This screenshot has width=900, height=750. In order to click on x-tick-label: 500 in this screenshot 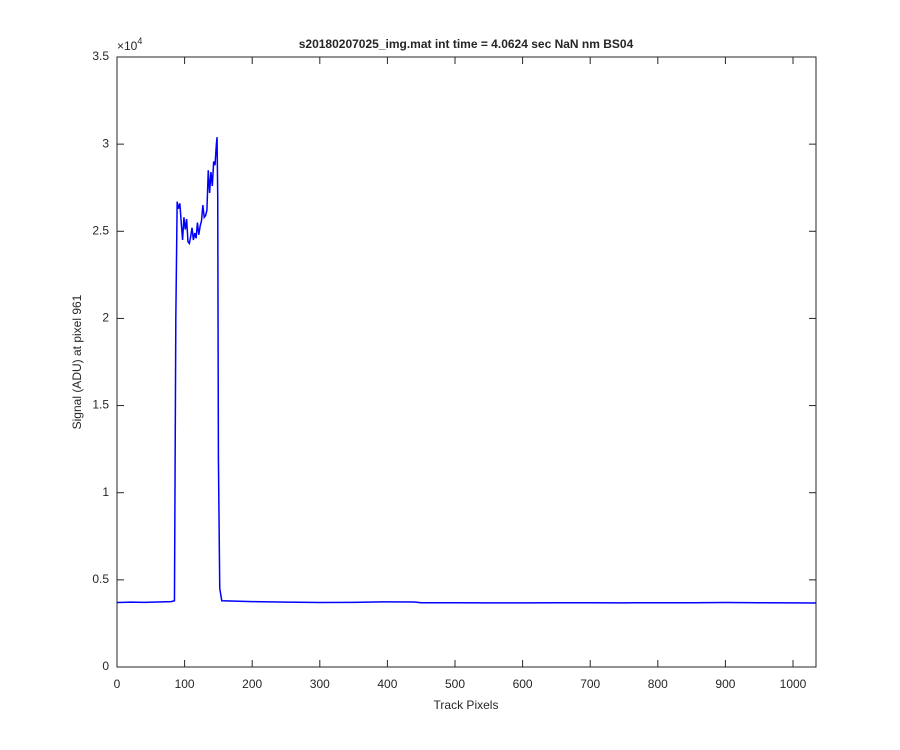, I will do `click(455, 684)`.